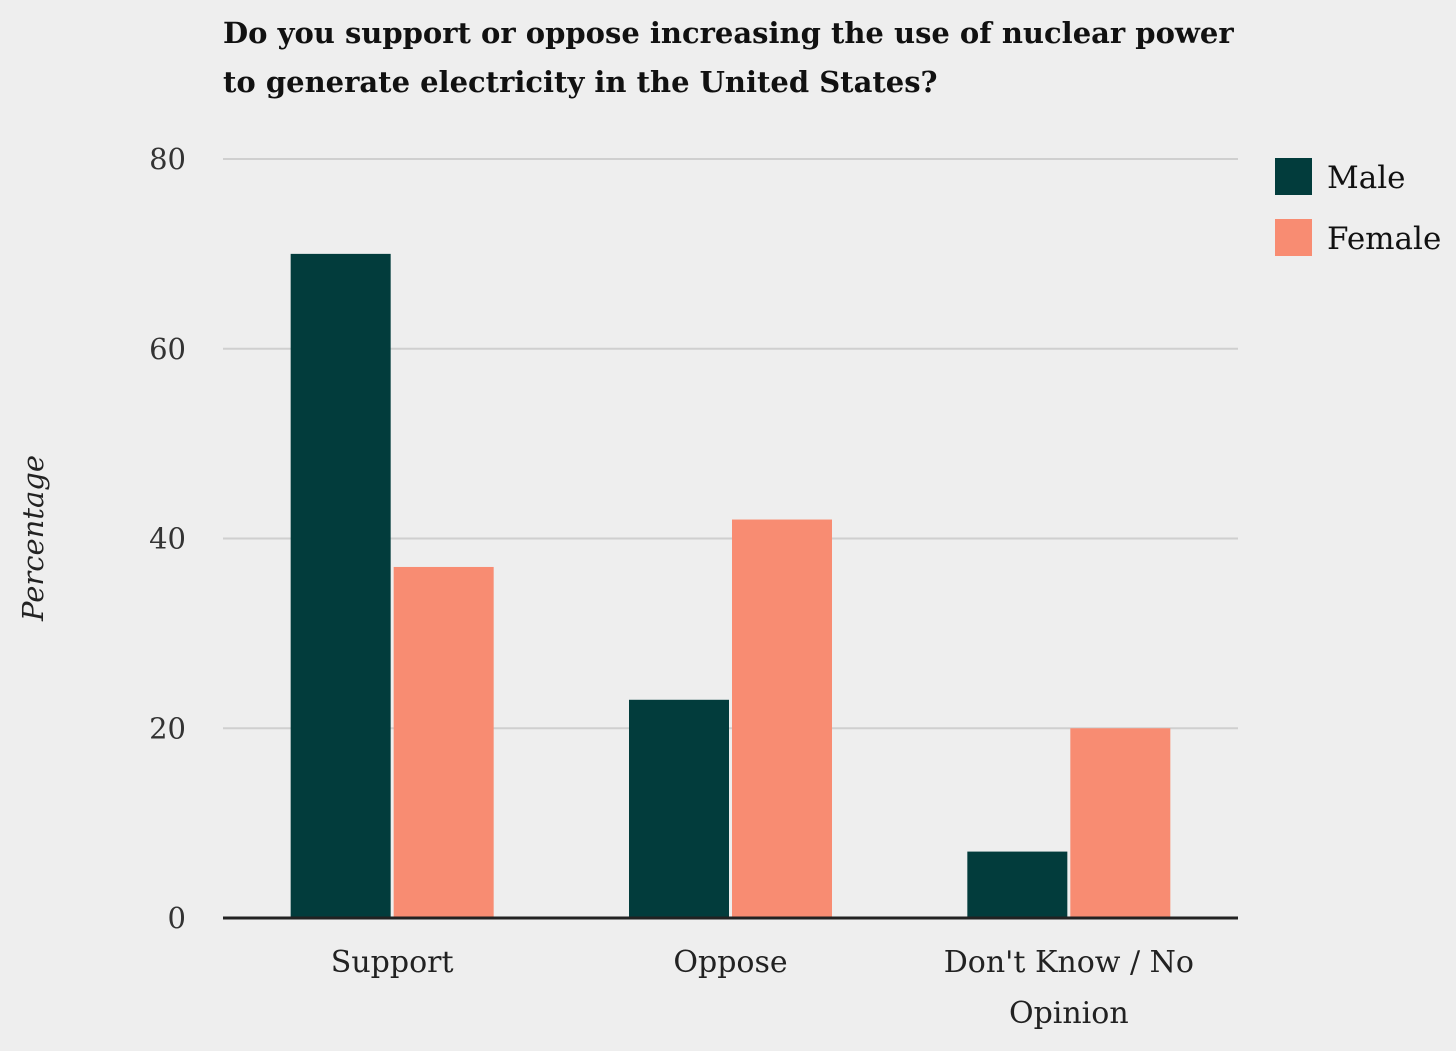 The image size is (1456, 1051). What do you see at coordinates (167, 349) in the screenshot?
I see `y-tick-label-60: 60` at bounding box center [167, 349].